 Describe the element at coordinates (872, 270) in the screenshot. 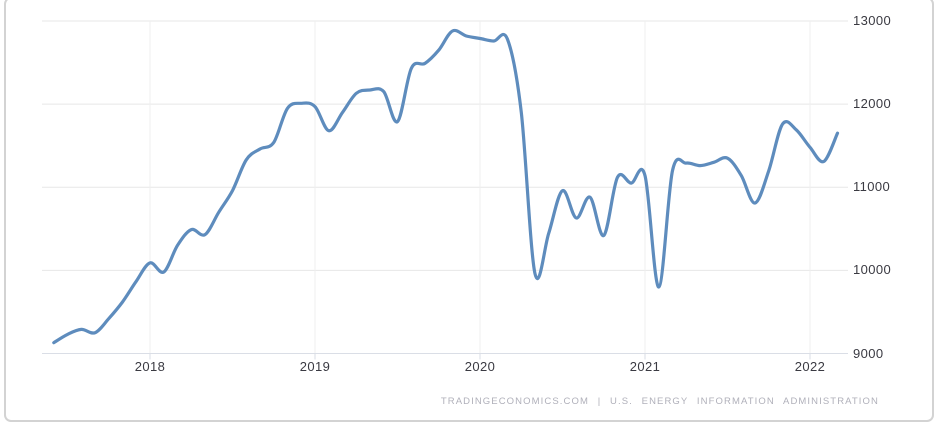

I see `y-axis-label: 10000` at that location.